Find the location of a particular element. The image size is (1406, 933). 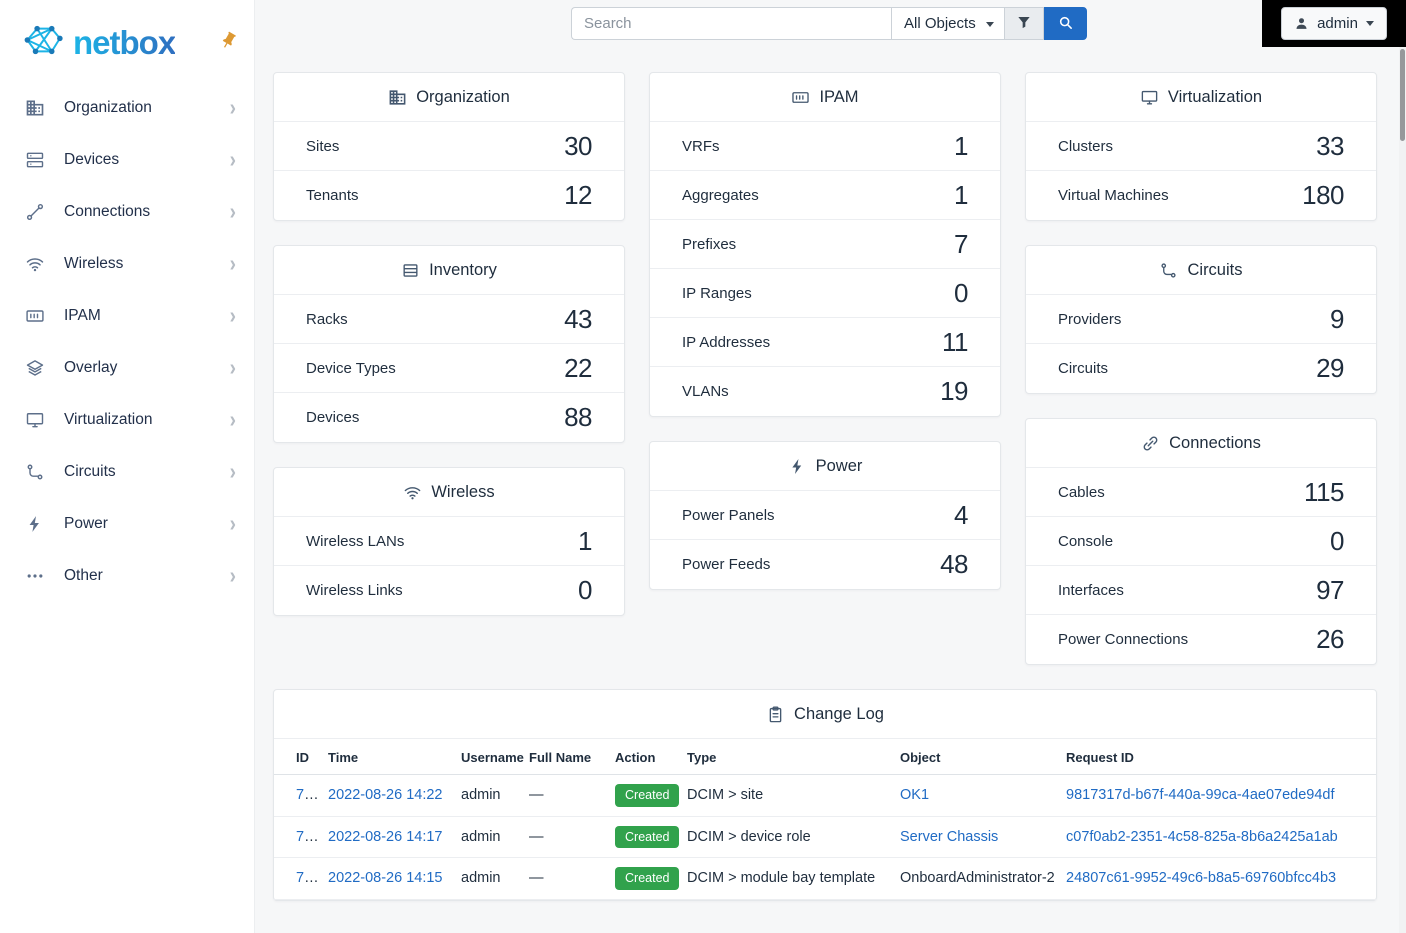

object-type-select: All Objects is located at coordinates (948, 23).